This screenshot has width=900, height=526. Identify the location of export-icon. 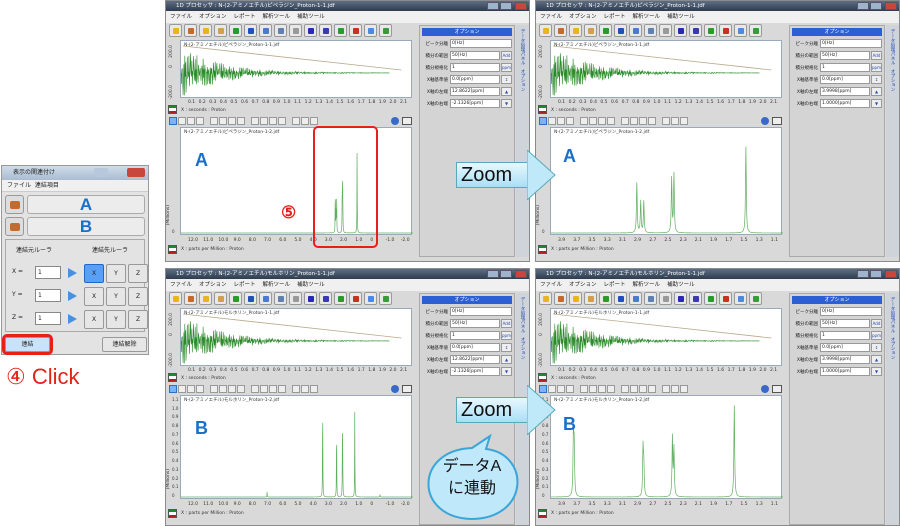
(385, 298).